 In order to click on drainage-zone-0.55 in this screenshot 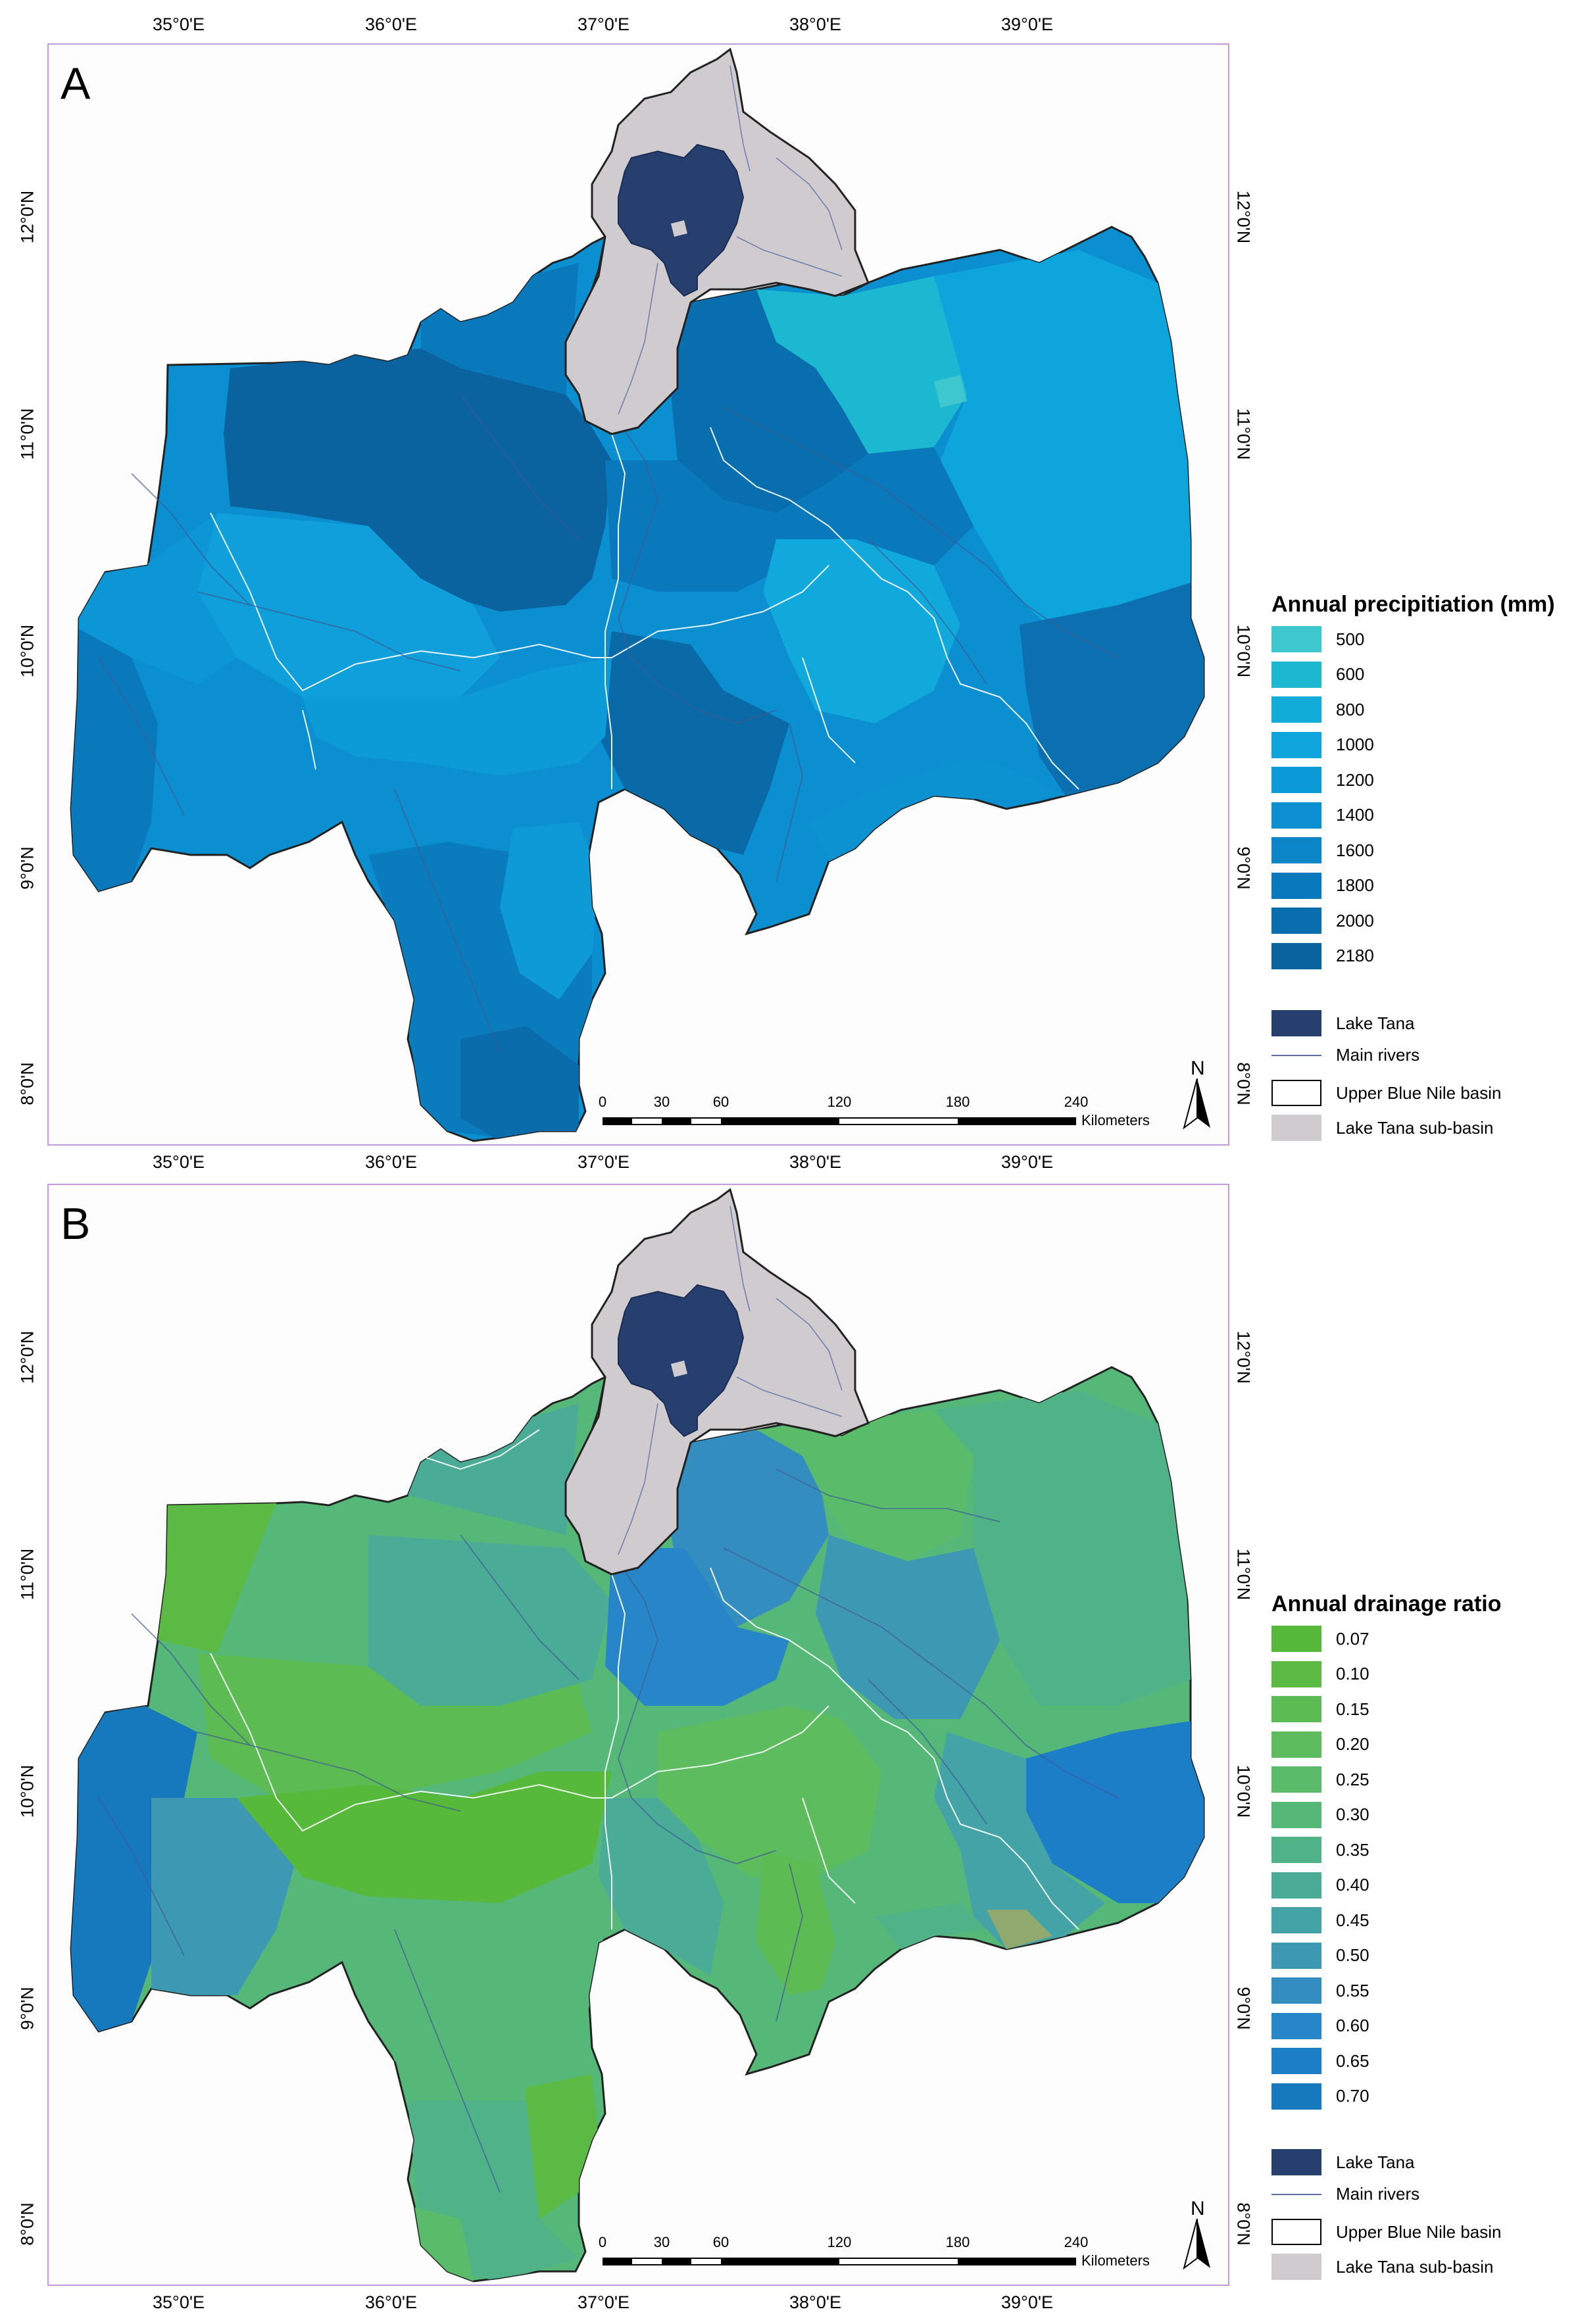, I will do `click(750, 1528)`.